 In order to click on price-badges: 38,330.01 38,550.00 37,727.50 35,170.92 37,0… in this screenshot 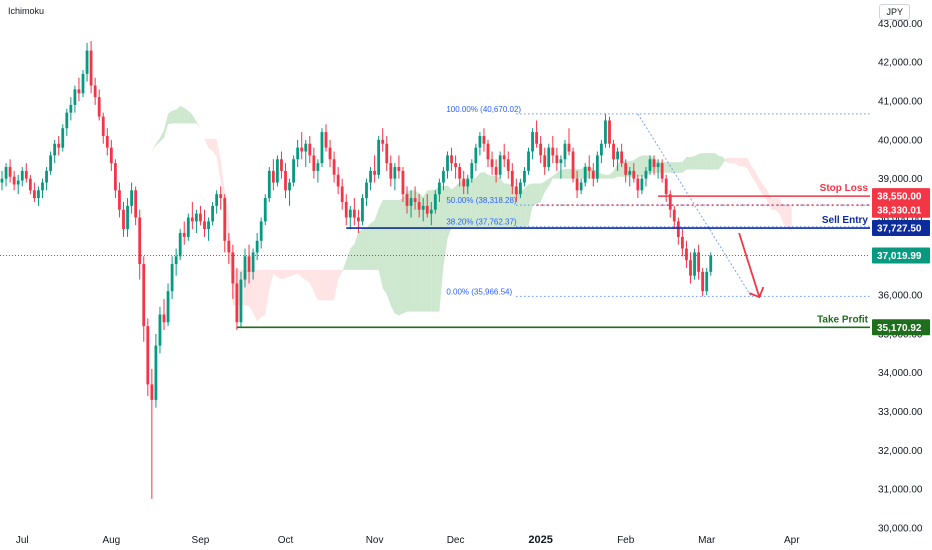, I will do `click(901, 262)`.